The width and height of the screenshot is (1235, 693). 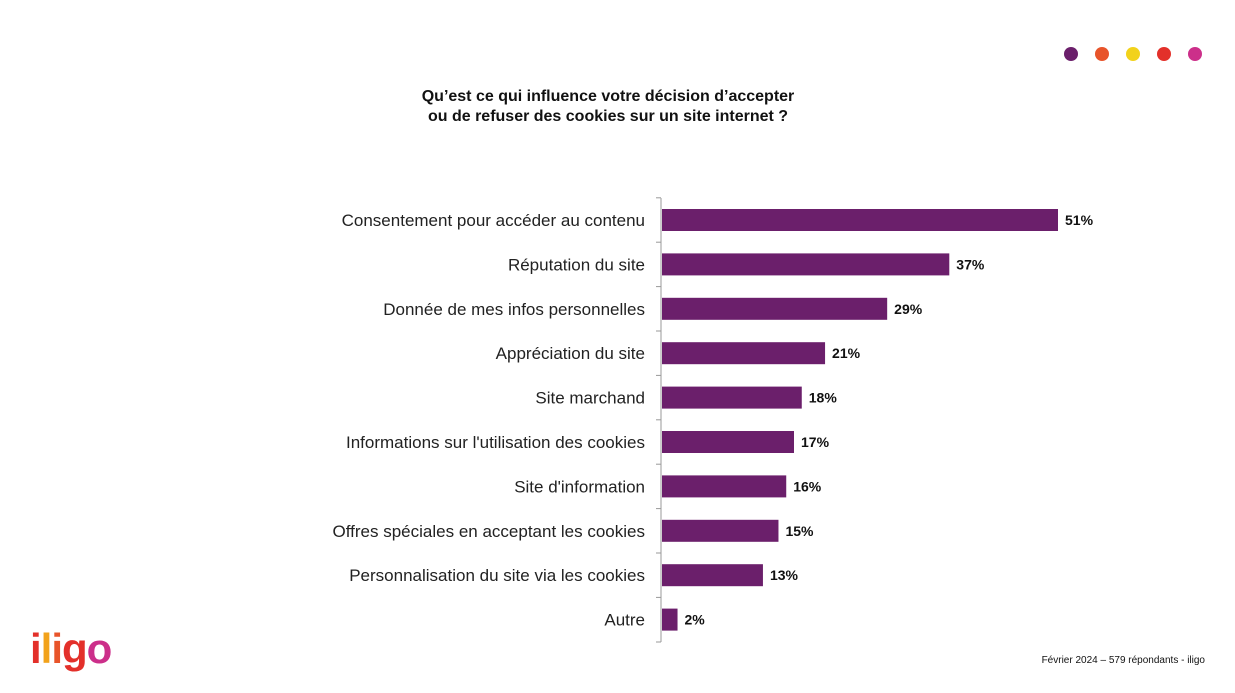 I want to click on category-label: Site d'information, so click(x=579, y=486).